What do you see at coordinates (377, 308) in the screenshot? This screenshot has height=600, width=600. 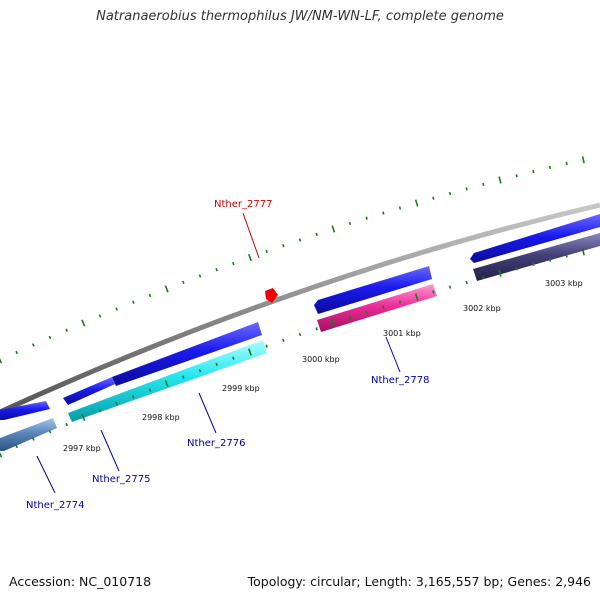 I see `gene-bar-pink` at bounding box center [377, 308].